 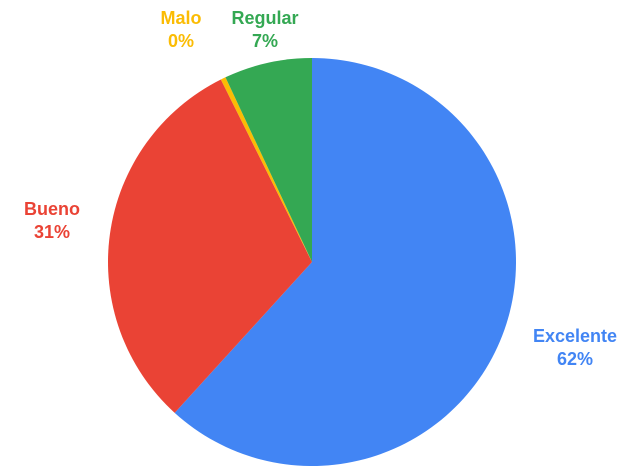 I want to click on pie-slice-regular, so click(x=268, y=160).